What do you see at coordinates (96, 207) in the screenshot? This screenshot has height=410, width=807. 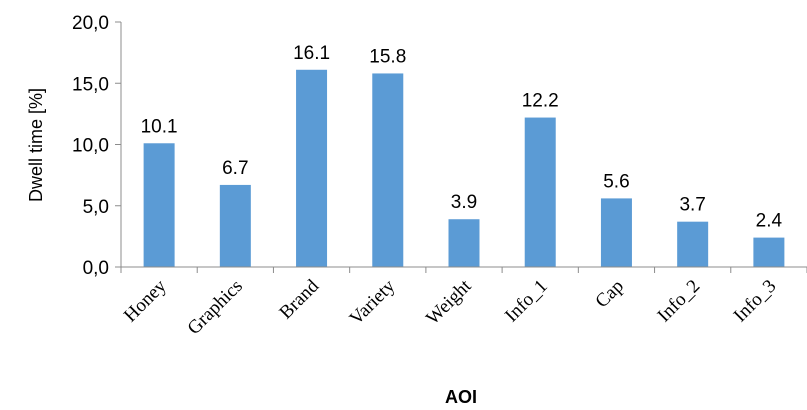 I see `y-tick-label: 5,0` at bounding box center [96, 207].